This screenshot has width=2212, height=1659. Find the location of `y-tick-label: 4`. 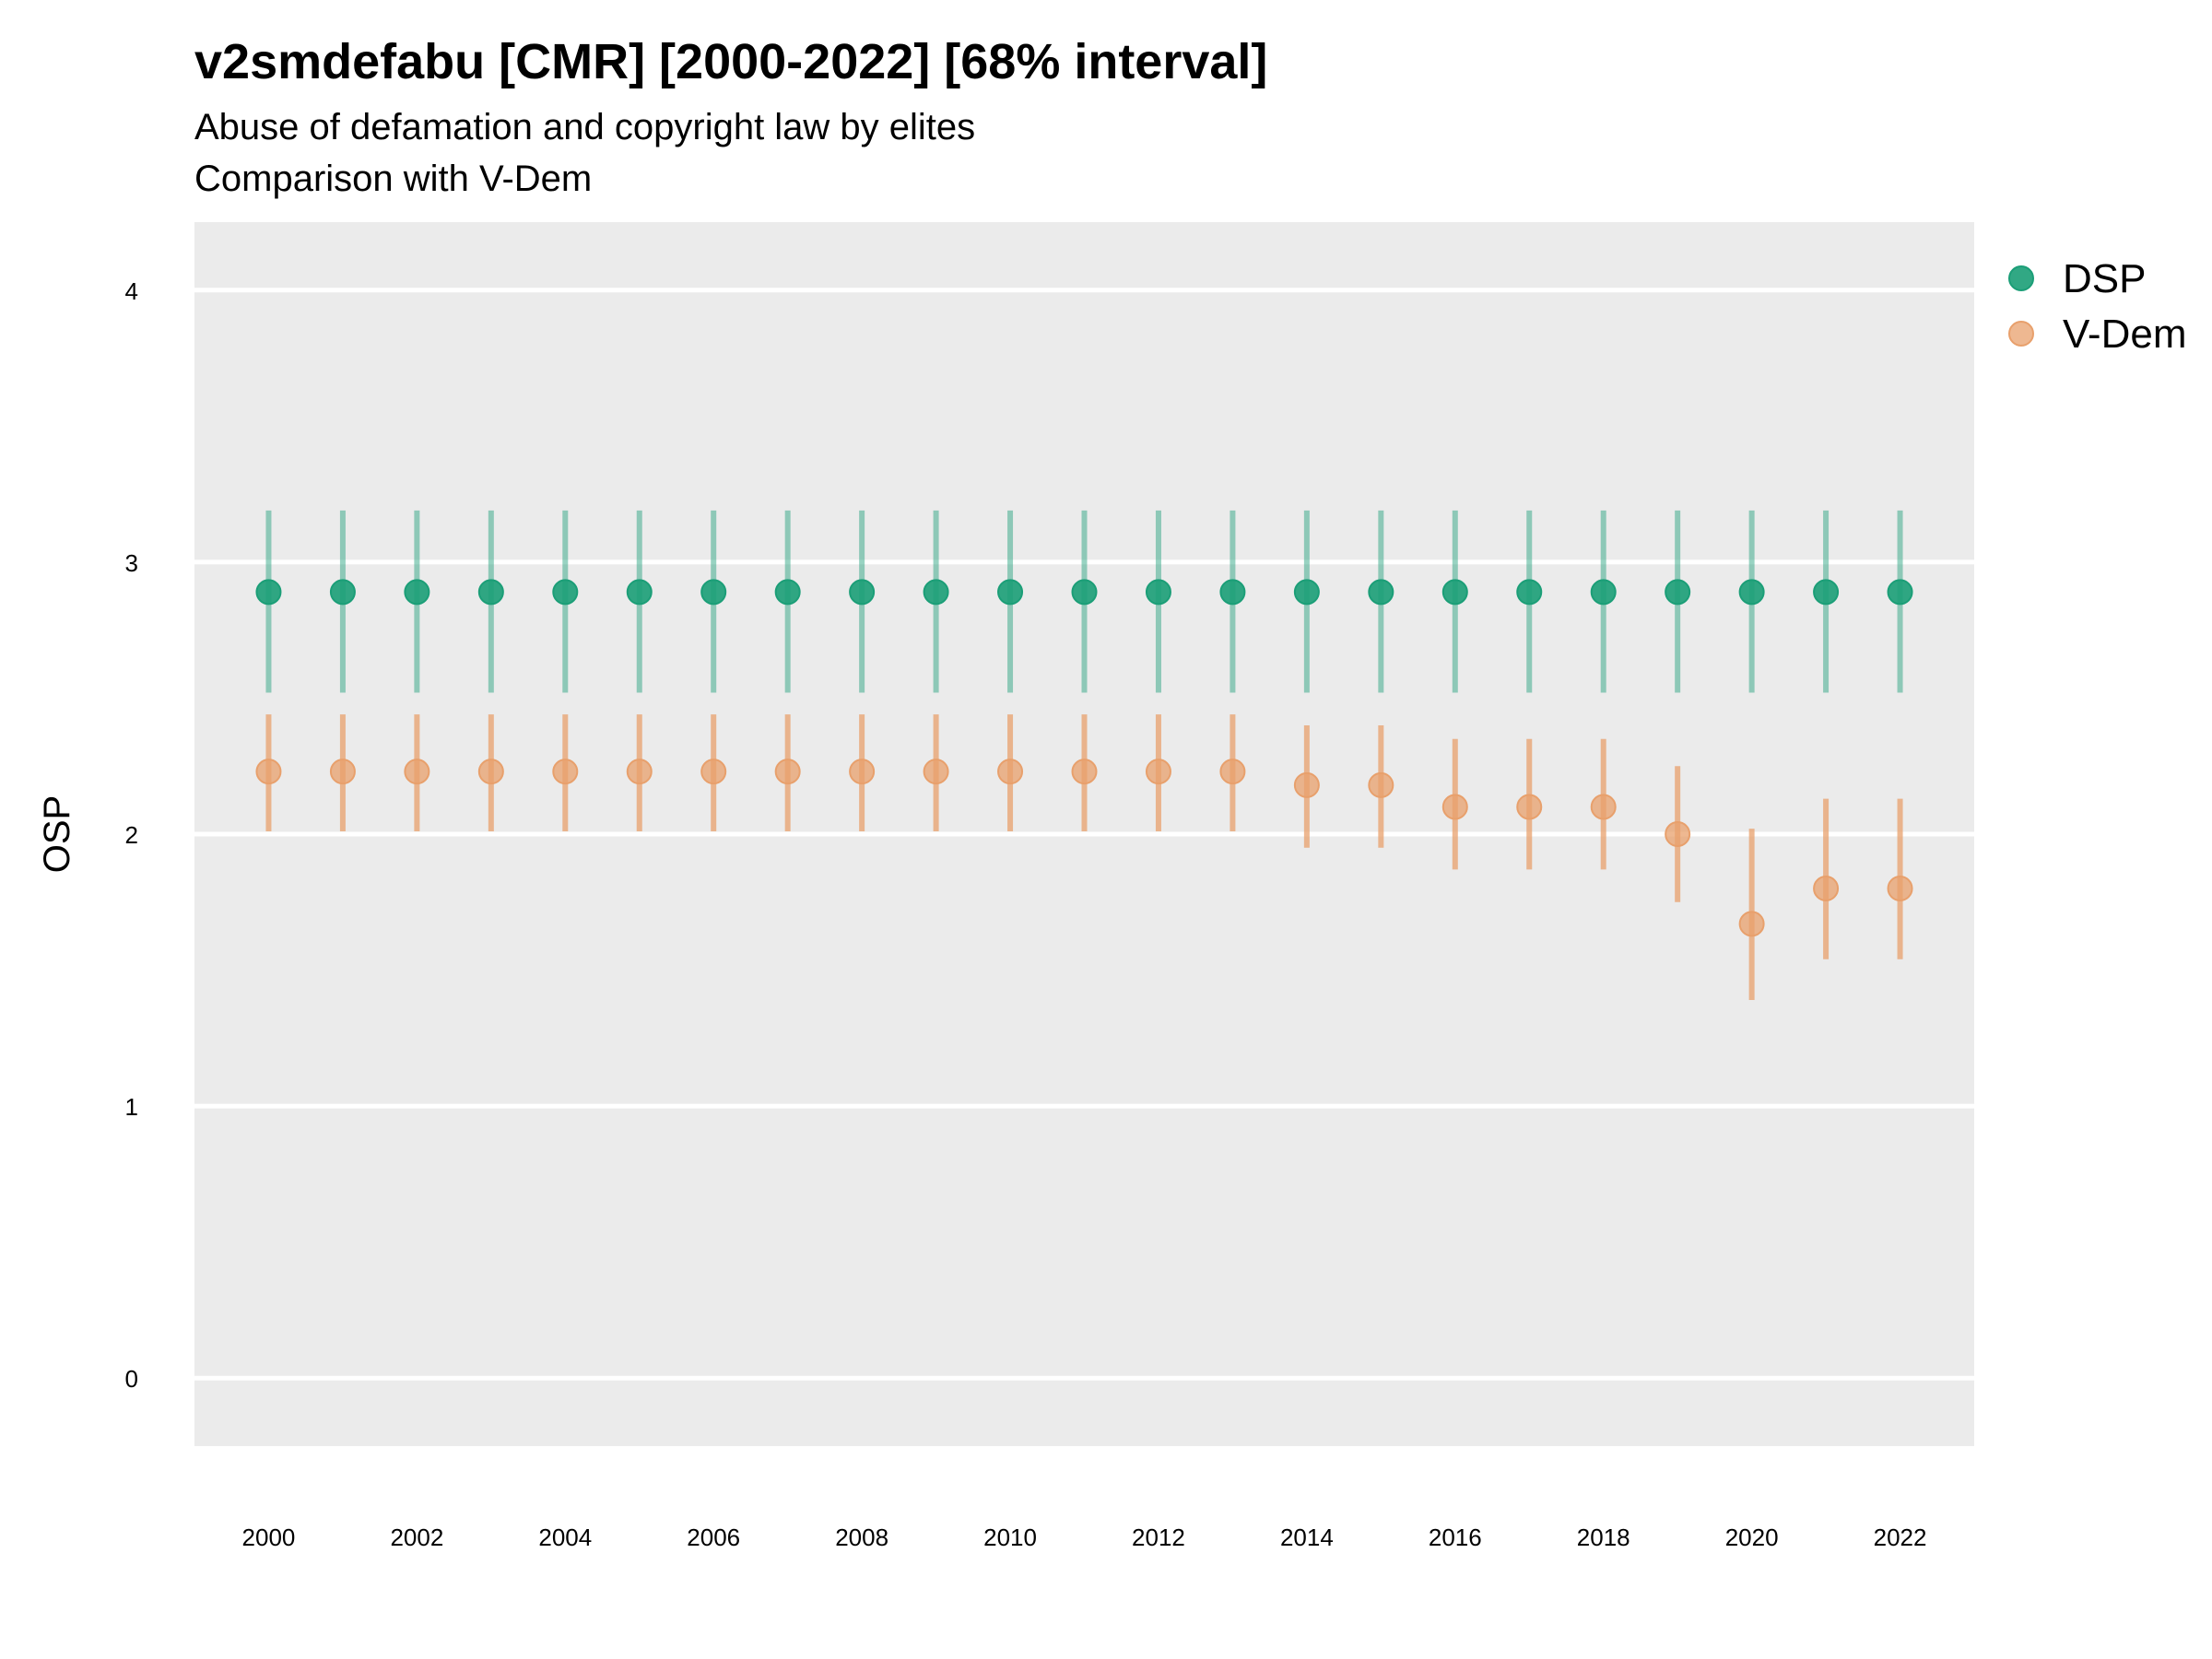

y-tick-label: 4 is located at coordinates (131, 291).